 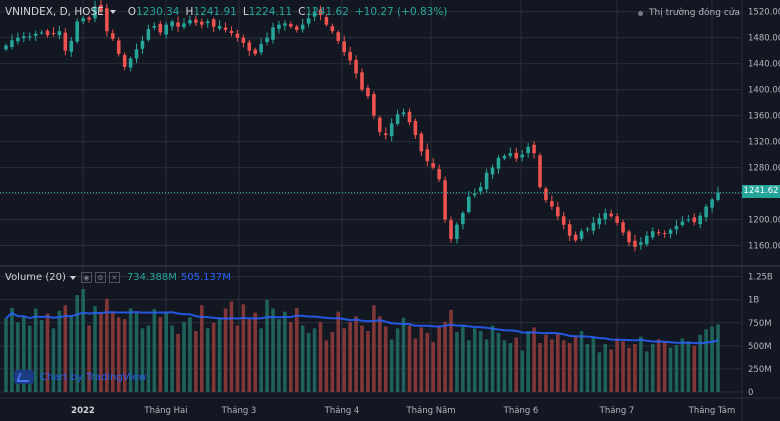 I want to click on price-tick-label: 1280.00, so click(x=764, y=169).